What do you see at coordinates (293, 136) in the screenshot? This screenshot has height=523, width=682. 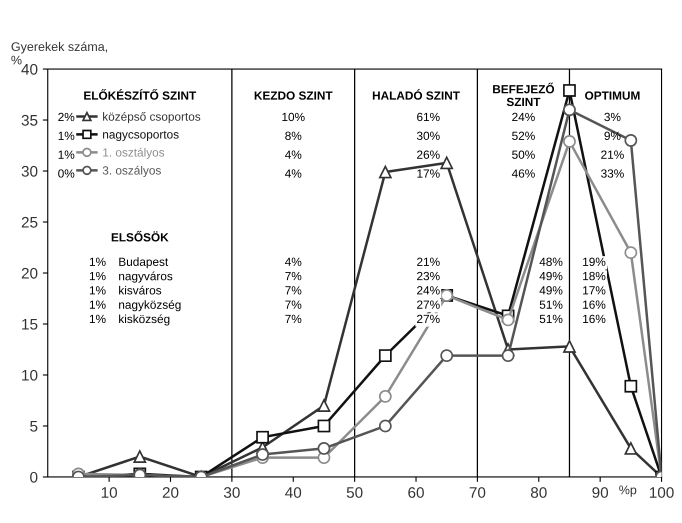 I see `annotation: 8%` at bounding box center [293, 136].